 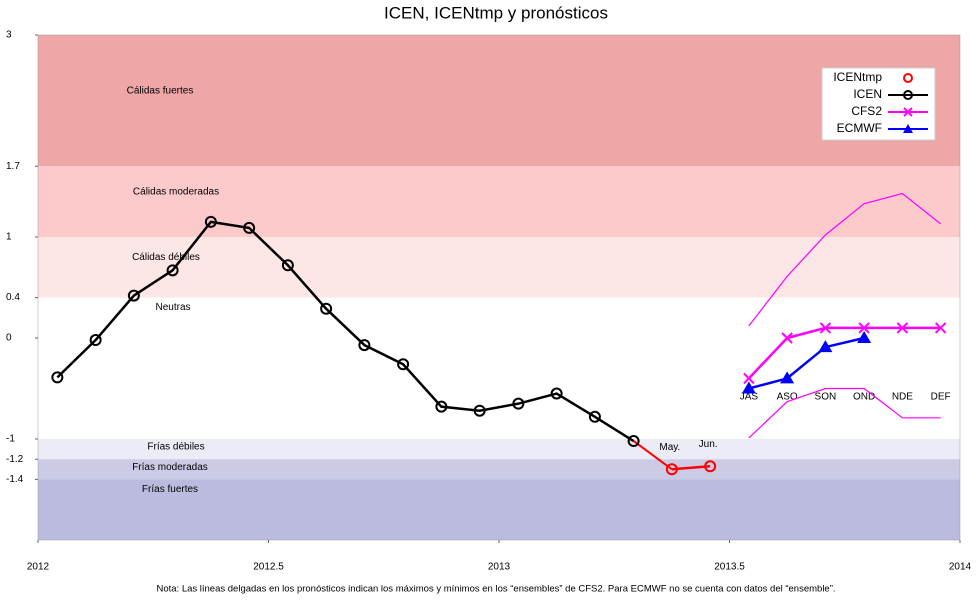 What do you see at coordinates (160, 90) in the screenshot?
I see `band-label: Cálidas fuertes` at bounding box center [160, 90].